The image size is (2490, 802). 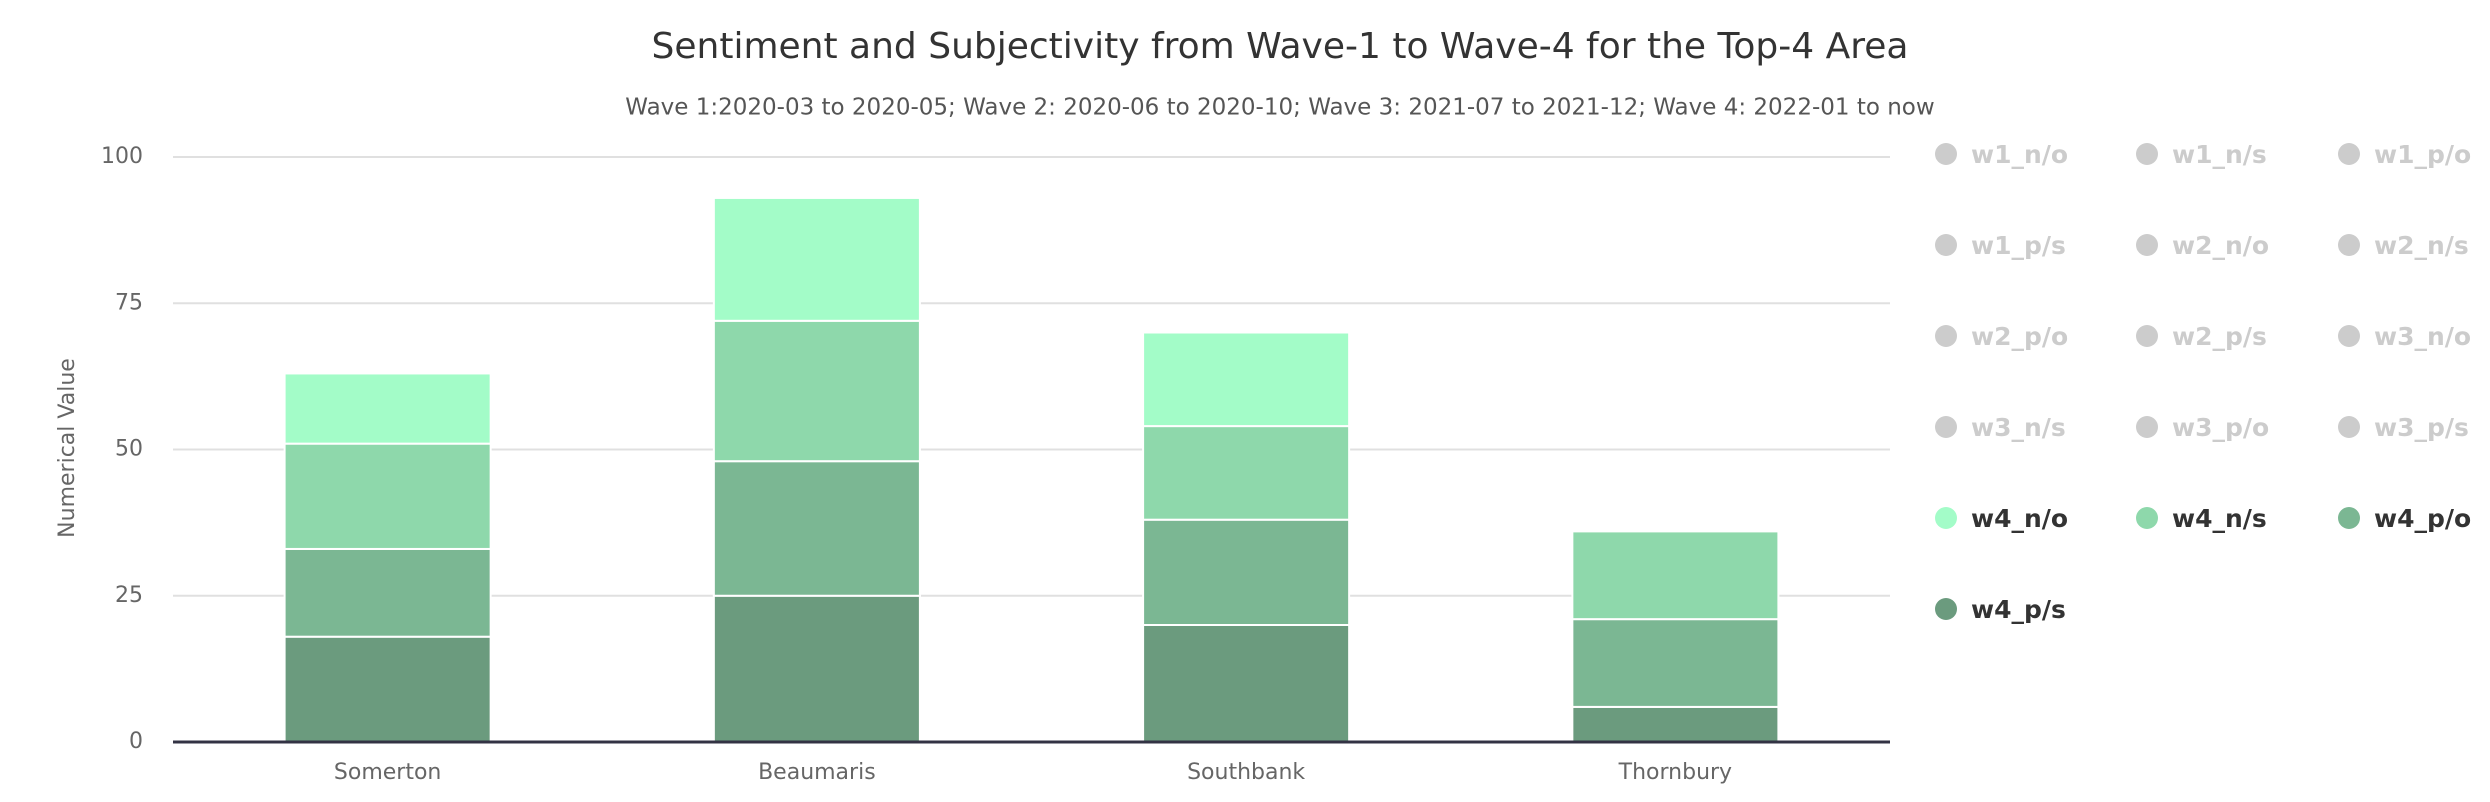 I want to click on legend-label: w3_n/s, so click(x=2018, y=427).